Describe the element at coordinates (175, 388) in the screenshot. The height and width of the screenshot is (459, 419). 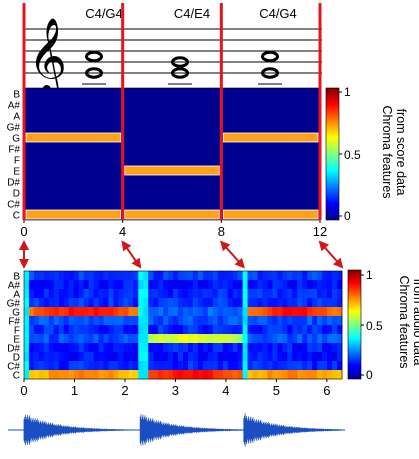
I see `audio-time-axis: 0 1 2 3 4 5 6` at that location.